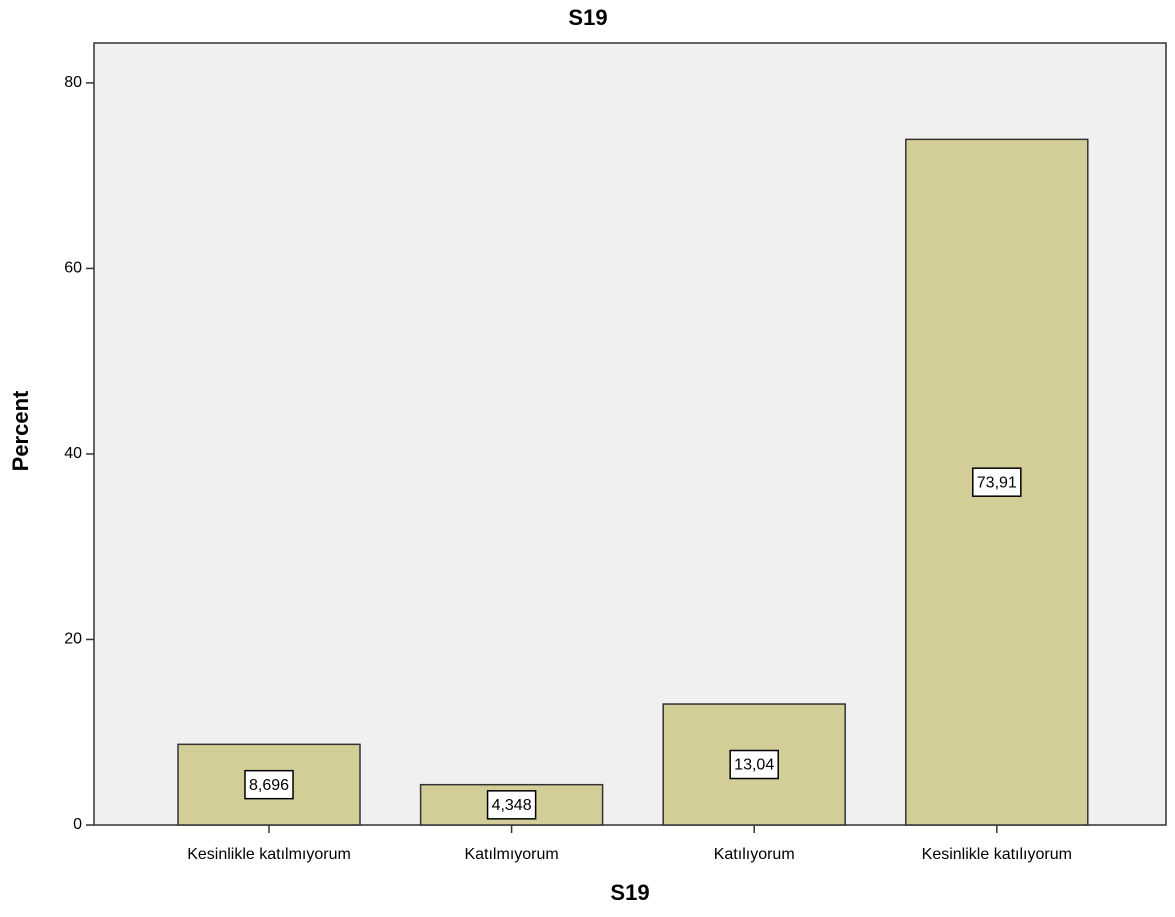 Image resolution: width=1175 pixels, height=917 pixels. I want to click on y-tick-label: 60, so click(73, 268).